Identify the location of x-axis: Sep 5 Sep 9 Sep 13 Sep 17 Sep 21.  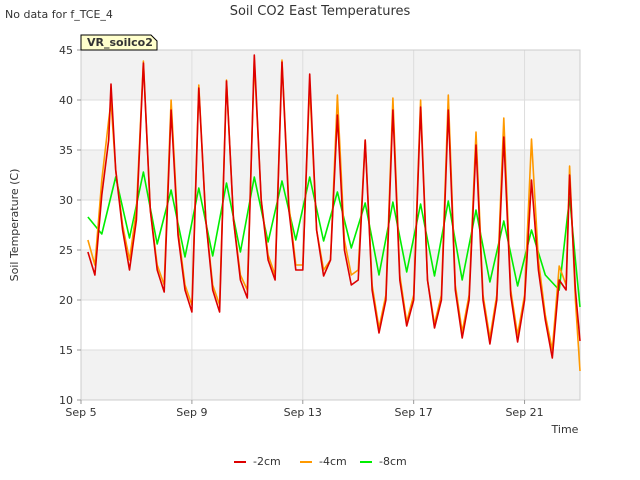
(304, 409).